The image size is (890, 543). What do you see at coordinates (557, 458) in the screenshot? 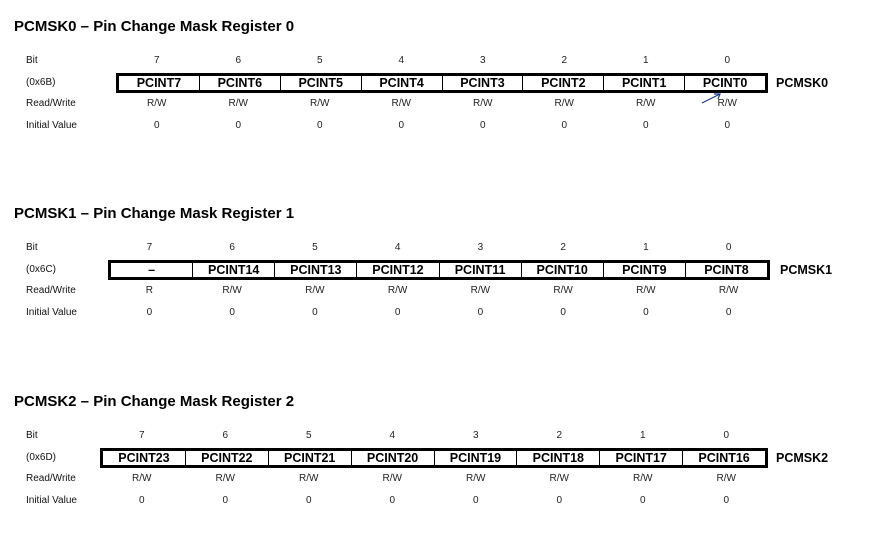
I see `bit-field: PCINT18` at bounding box center [557, 458].